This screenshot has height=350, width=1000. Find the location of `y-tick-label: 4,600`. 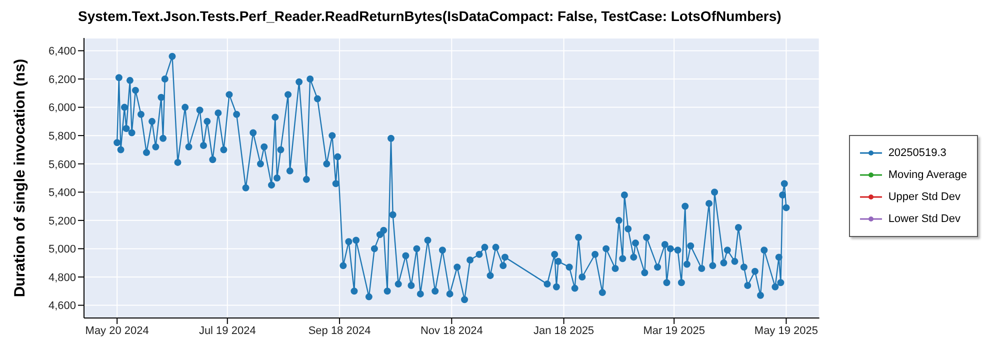

y-tick-label: 4,600 is located at coordinates (62, 306).